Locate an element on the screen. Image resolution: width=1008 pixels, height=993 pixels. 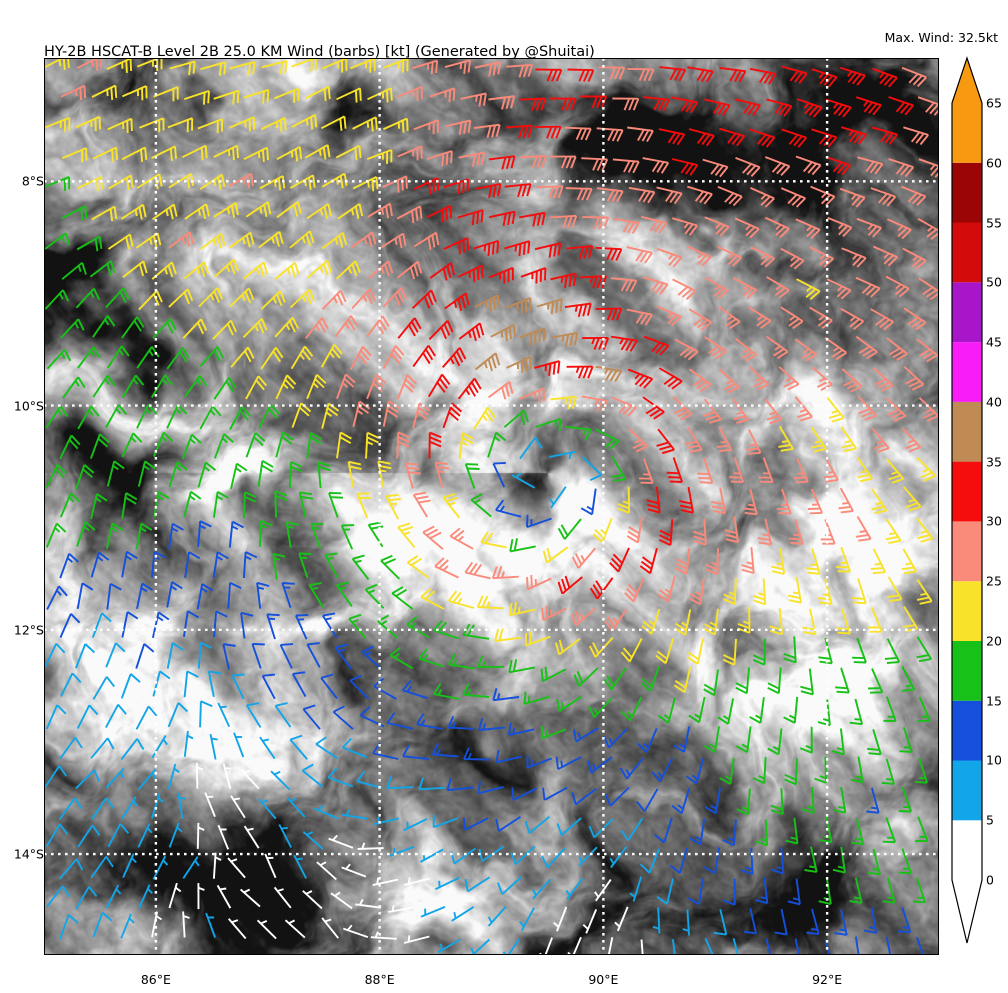
colorbar-tick-label: 25 is located at coordinates (994, 581).